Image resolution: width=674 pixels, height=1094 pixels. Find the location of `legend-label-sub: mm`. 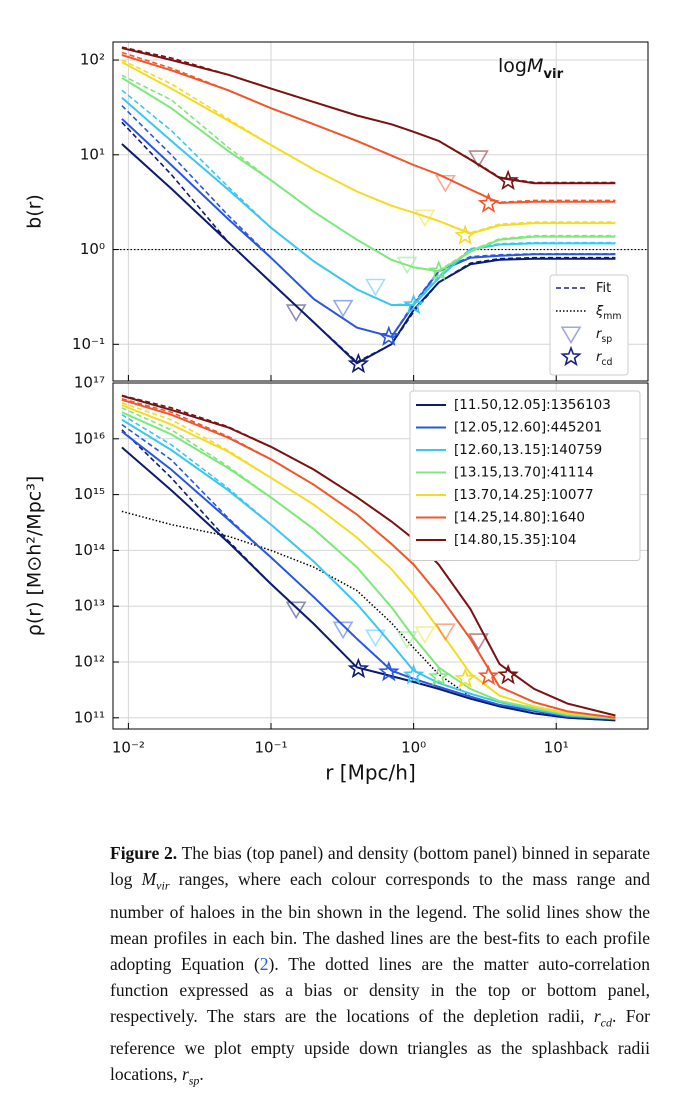

legend-label-sub: mm is located at coordinates (612, 316).